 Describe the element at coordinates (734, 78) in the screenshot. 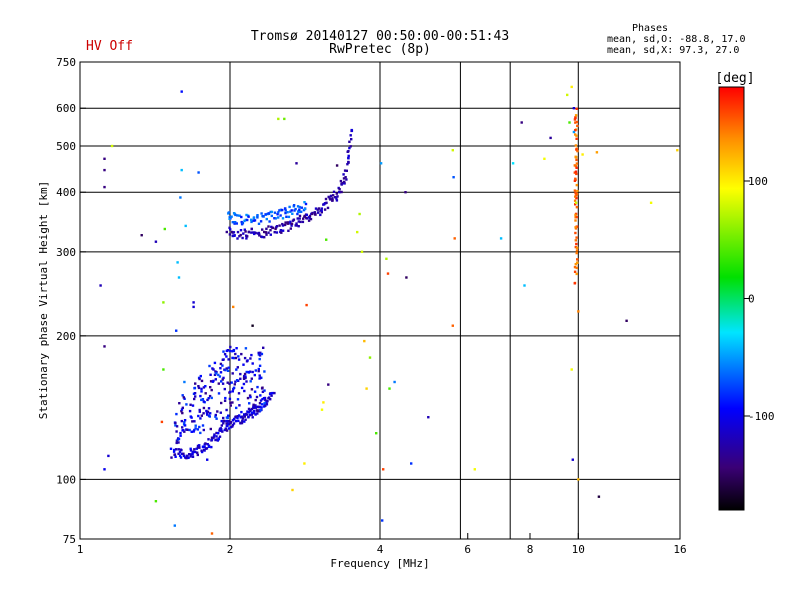

I see `colorbar-label: [deg]` at that location.